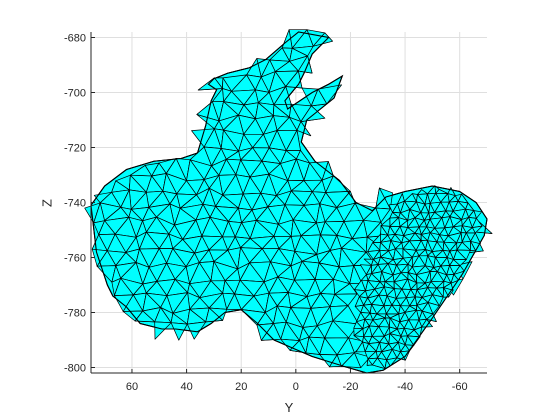 The height and width of the screenshot is (420, 560). Describe the element at coordinates (418, 277) in the screenshot. I see `lobe-mesh` at that location.